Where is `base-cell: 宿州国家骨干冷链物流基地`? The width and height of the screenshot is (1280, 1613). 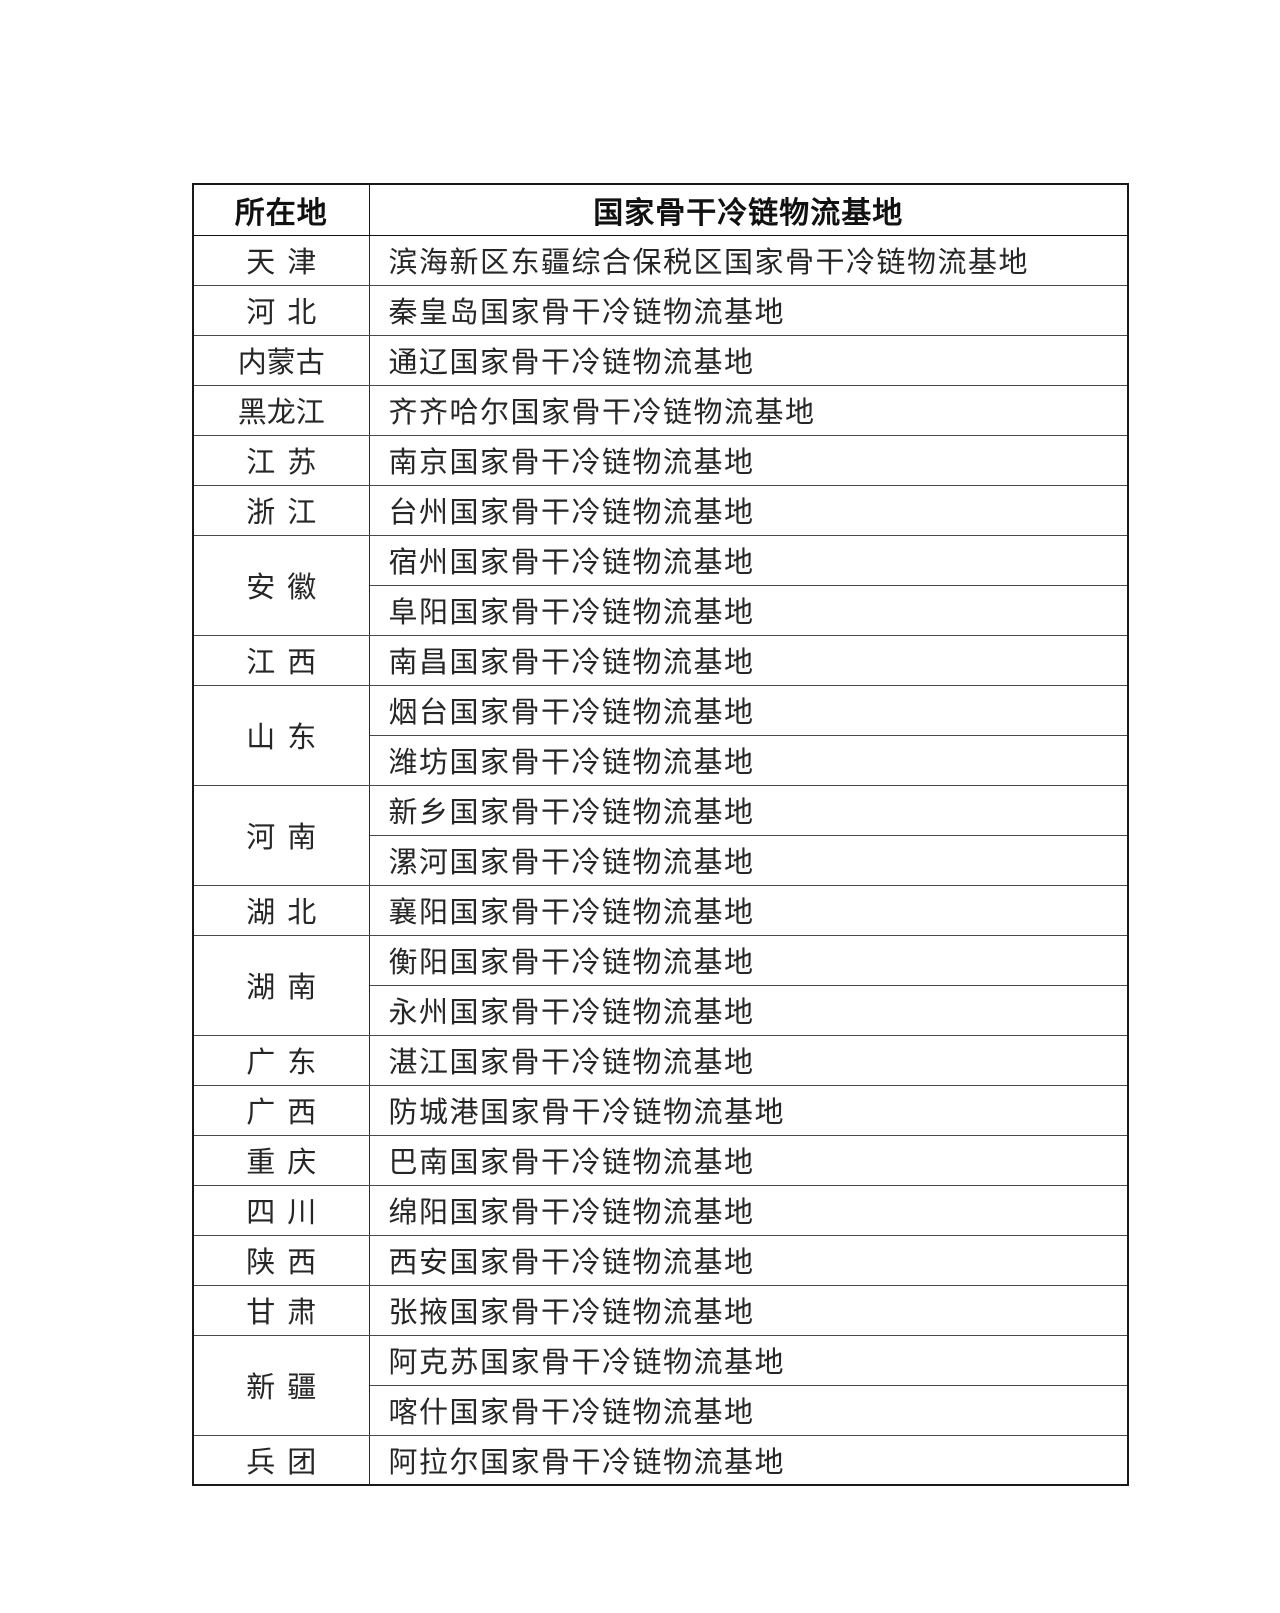 base-cell: 宿州国家骨干冷链物流基地 is located at coordinates (748, 560).